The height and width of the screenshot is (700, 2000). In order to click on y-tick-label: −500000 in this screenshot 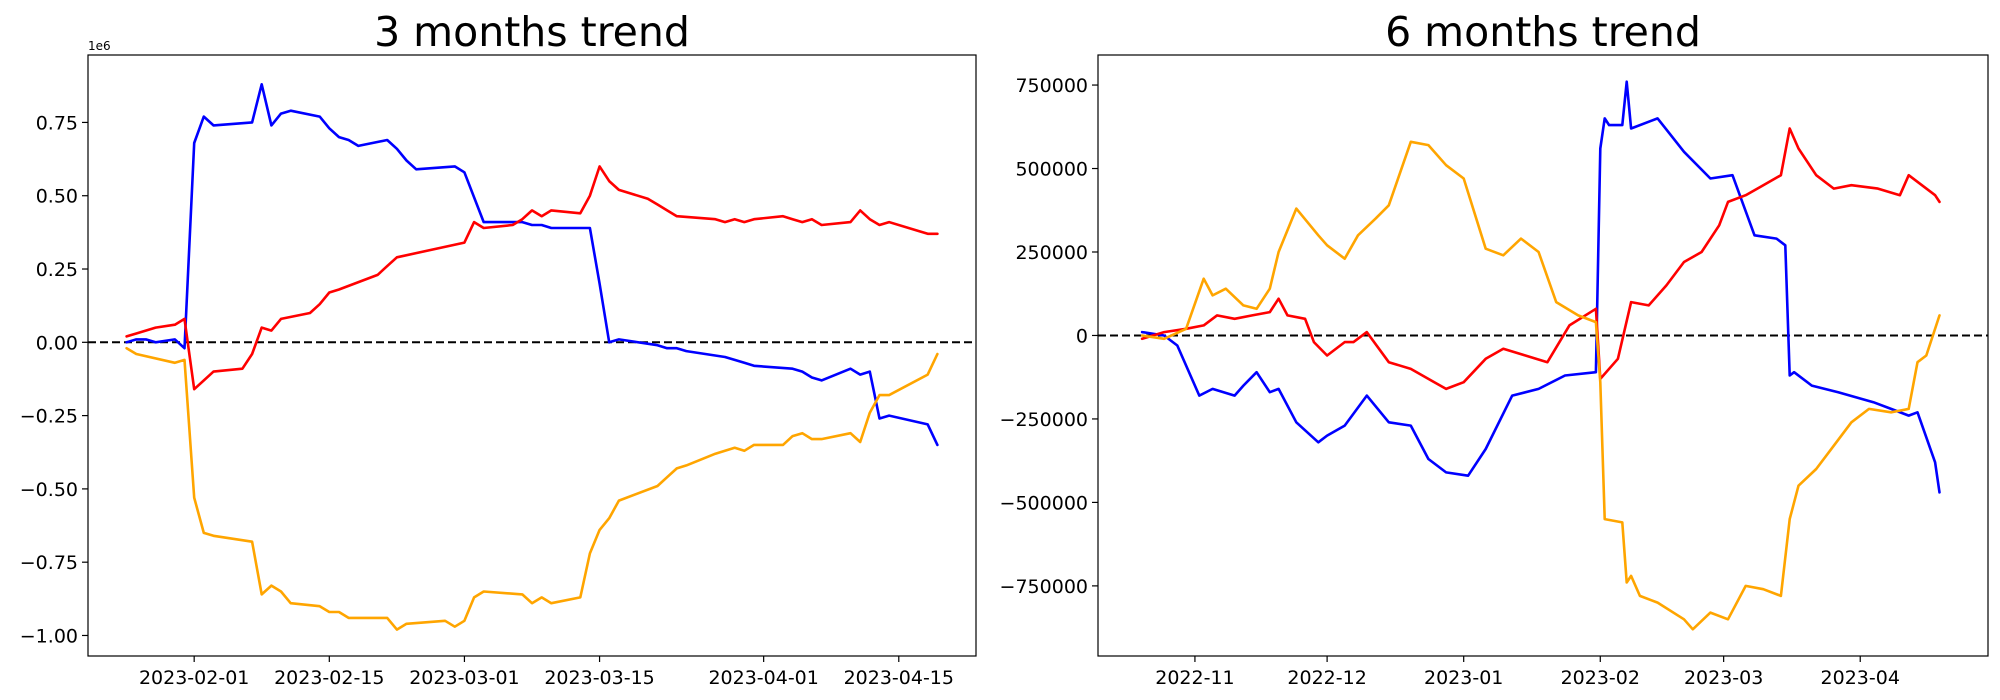, I will do `click(1044, 503)`.